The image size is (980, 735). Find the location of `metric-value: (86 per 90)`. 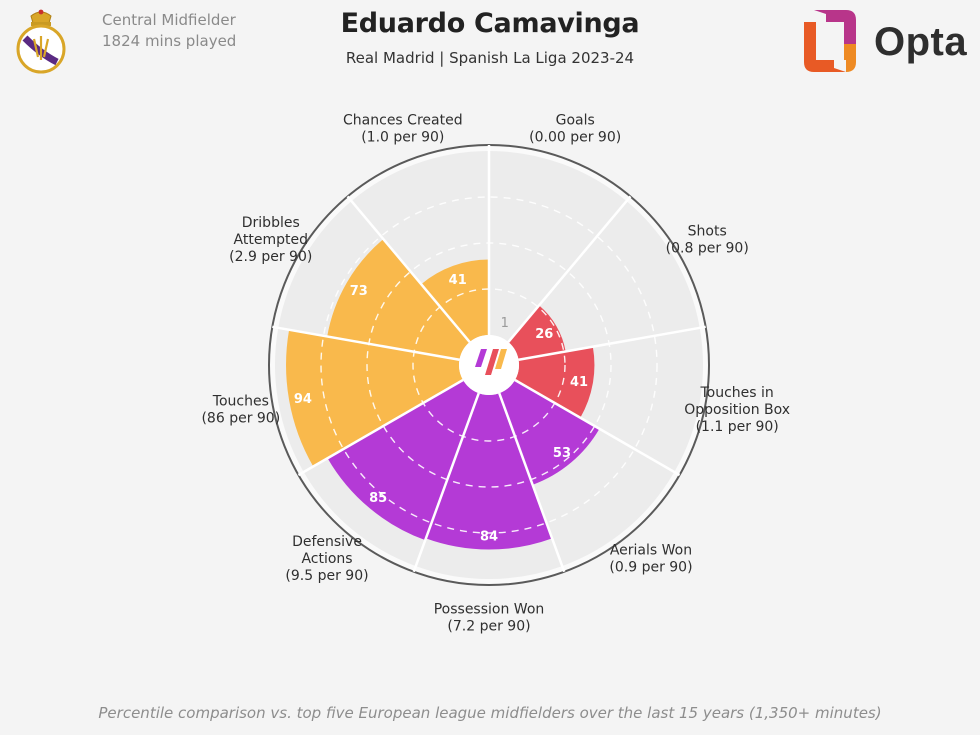

metric-value: (86 per 90) is located at coordinates (240, 418).